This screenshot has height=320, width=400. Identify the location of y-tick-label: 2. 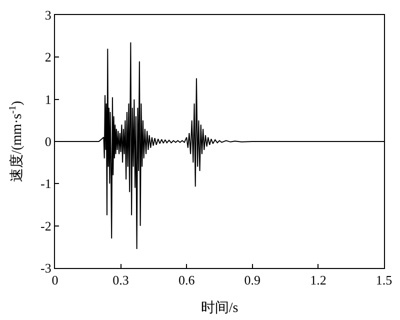
(48, 57).